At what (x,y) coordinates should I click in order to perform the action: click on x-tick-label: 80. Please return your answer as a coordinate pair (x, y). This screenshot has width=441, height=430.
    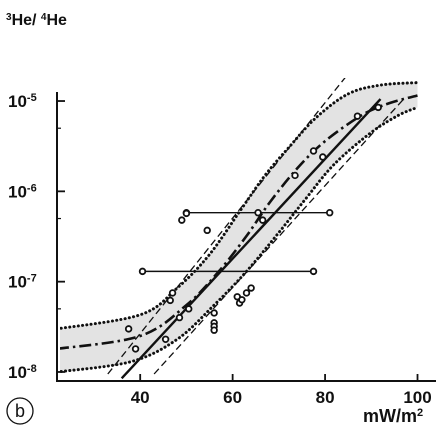
    Looking at the image, I should click on (325, 397).